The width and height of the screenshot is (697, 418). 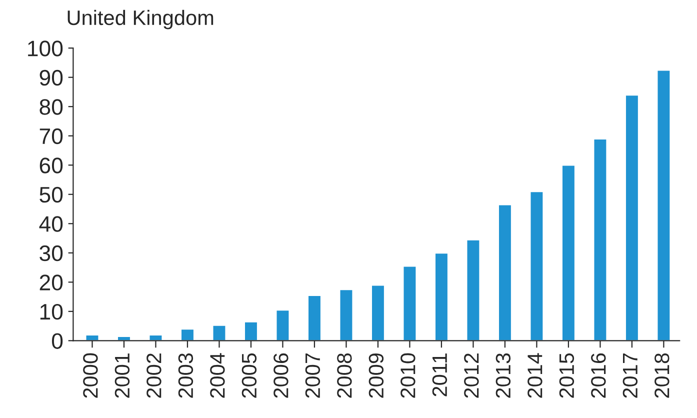 What do you see at coordinates (51, 253) in the screenshot?
I see `y-tick-label: 30` at bounding box center [51, 253].